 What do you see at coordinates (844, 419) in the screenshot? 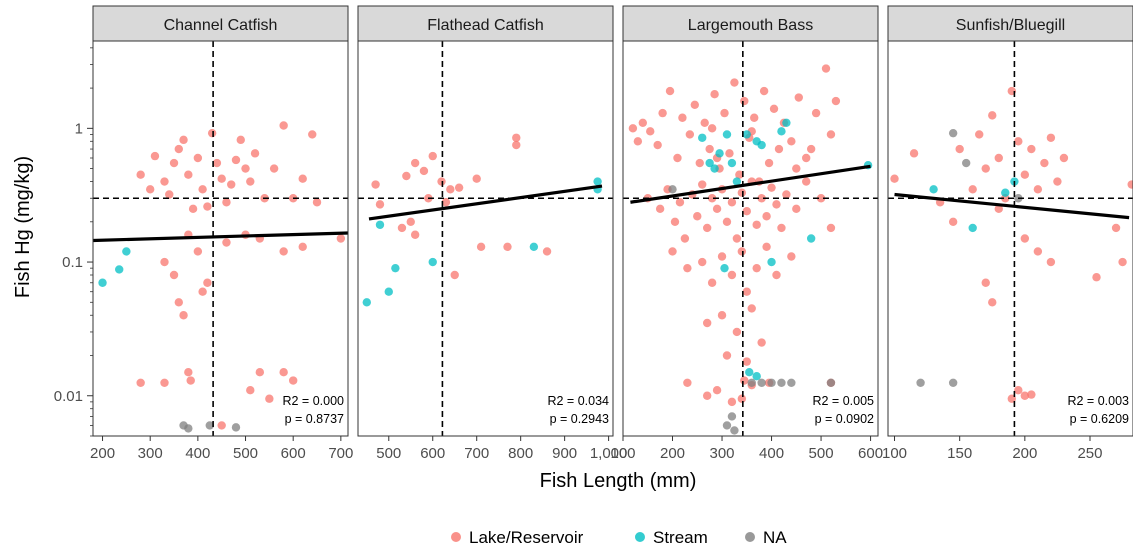
I see `stats-annotation: p = 0.0902` at bounding box center [844, 419].